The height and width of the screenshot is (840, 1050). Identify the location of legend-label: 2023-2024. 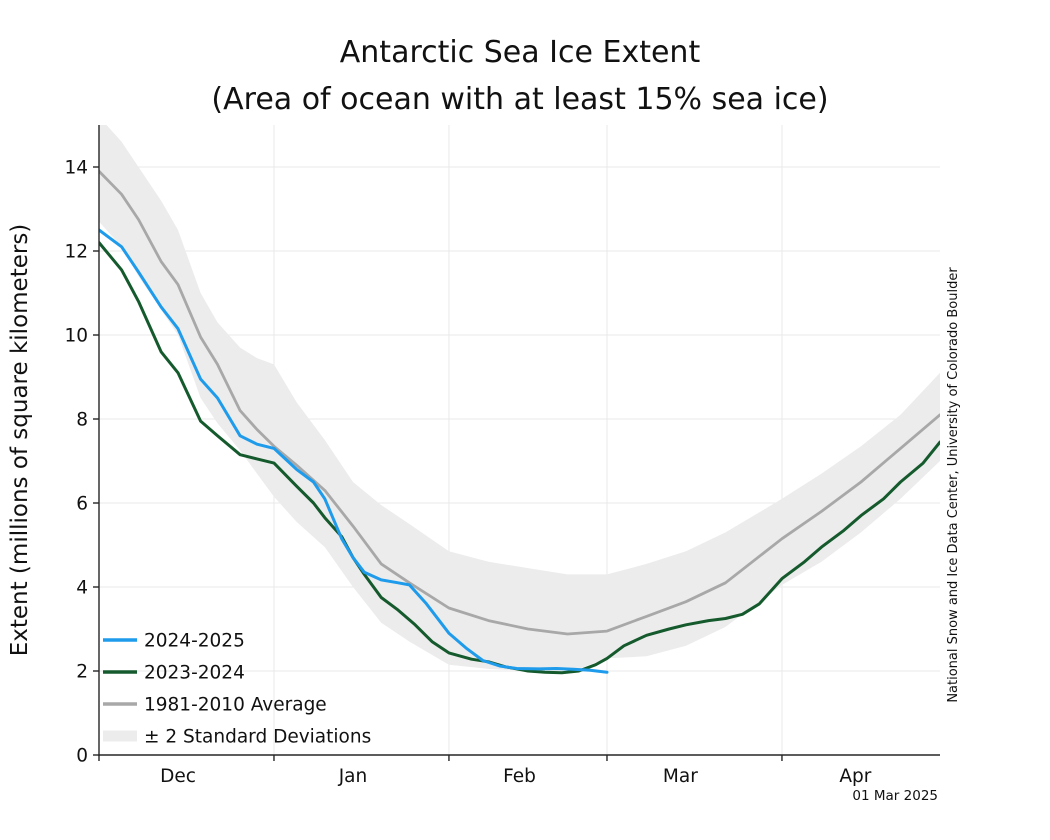
(194, 673).